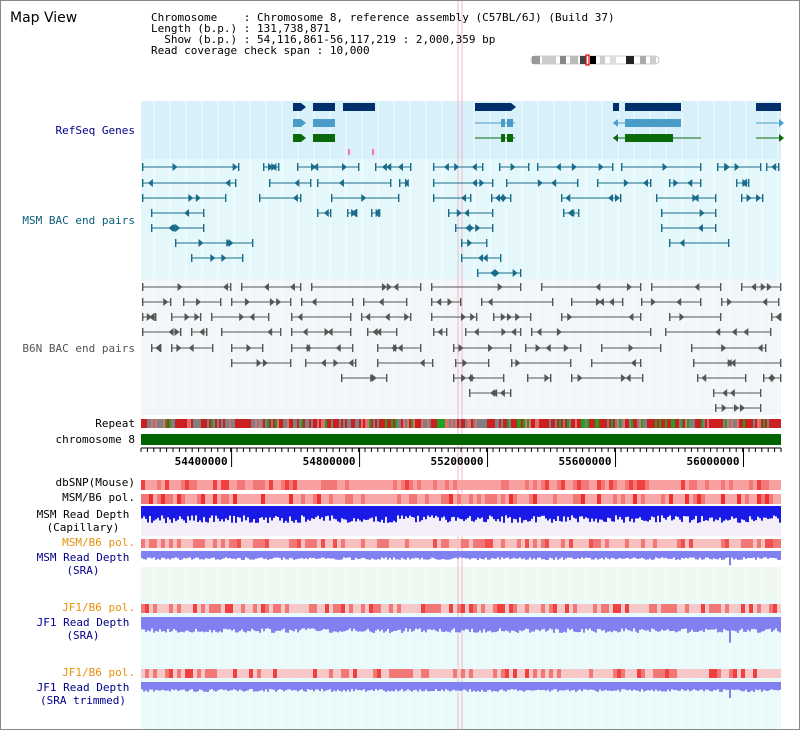 Image resolution: width=800 pixels, height=730 pixels. I want to click on track-label-b6n-bac: B6N BAC end pairs, so click(78, 348).